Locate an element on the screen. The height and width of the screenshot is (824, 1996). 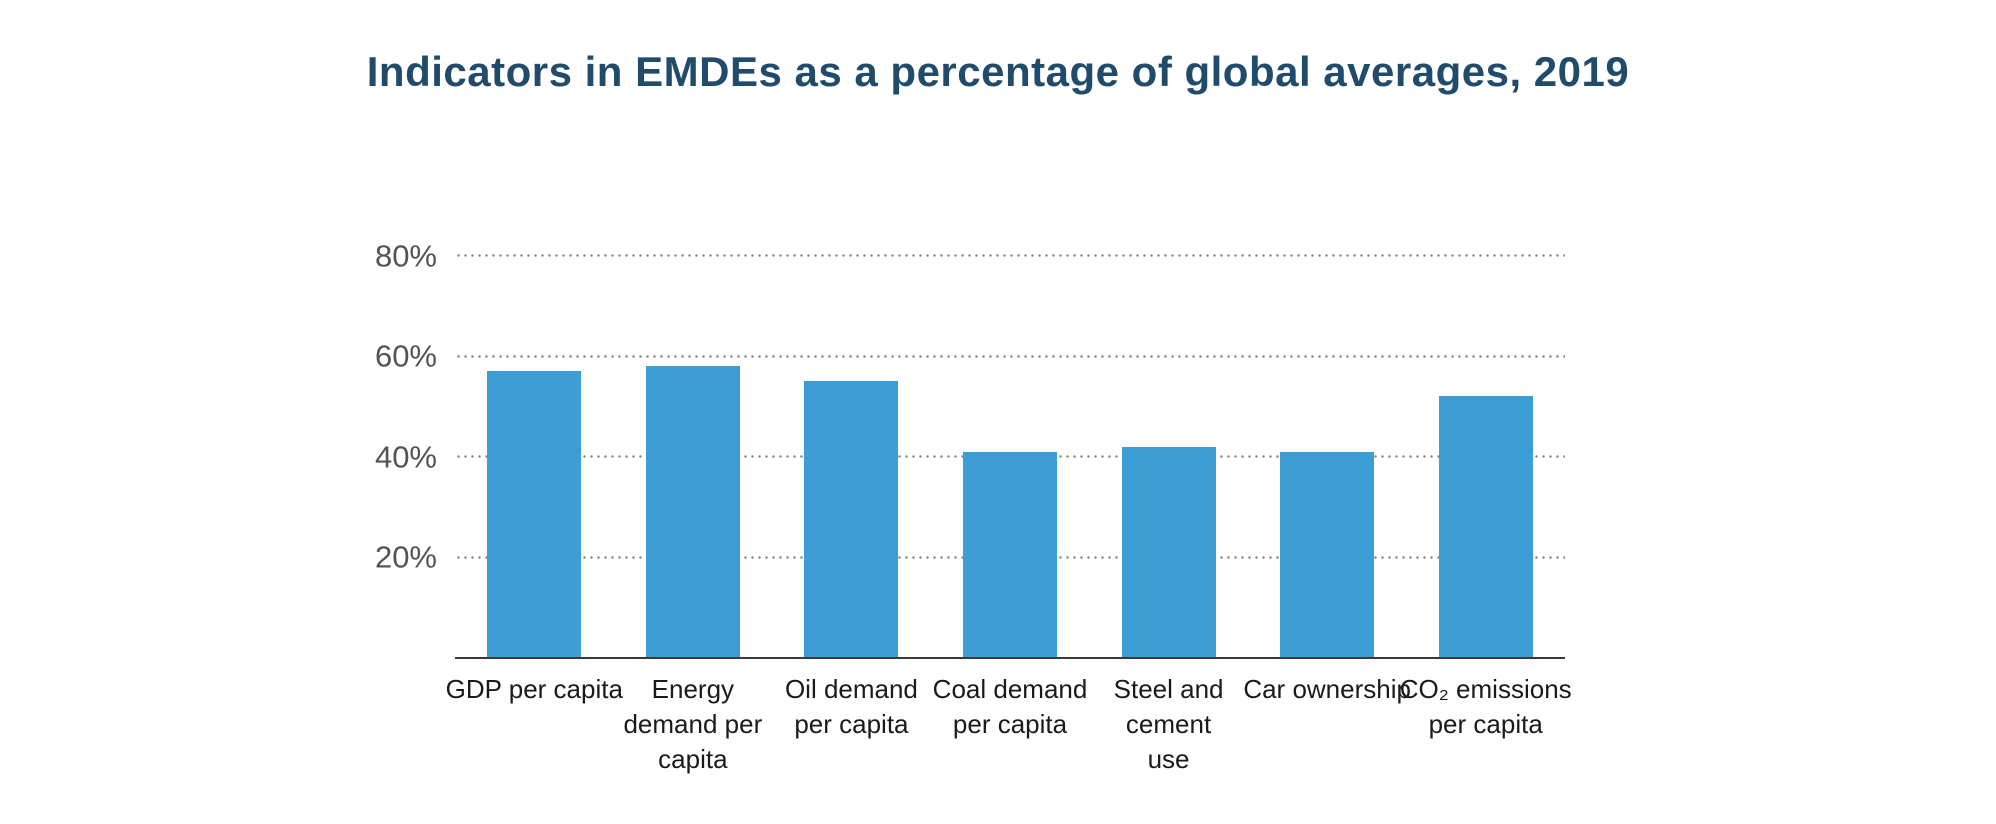
bar-steel-and-cement-use is located at coordinates (1168, 552).